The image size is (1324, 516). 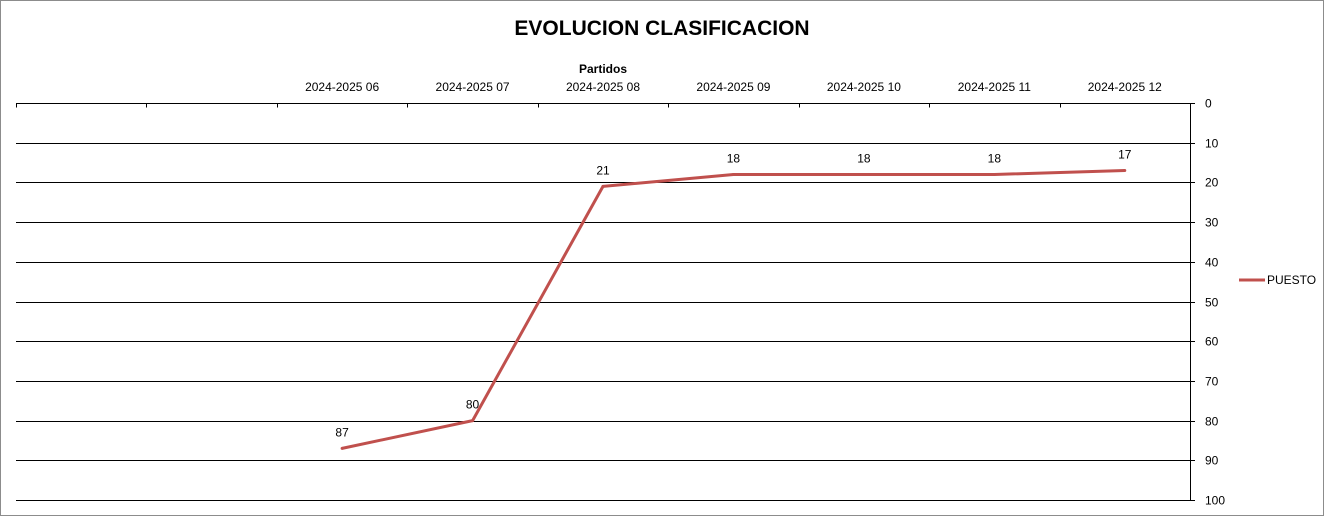 What do you see at coordinates (603, 170) in the screenshot?
I see `data-label: 21` at bounding box center [603, 170].